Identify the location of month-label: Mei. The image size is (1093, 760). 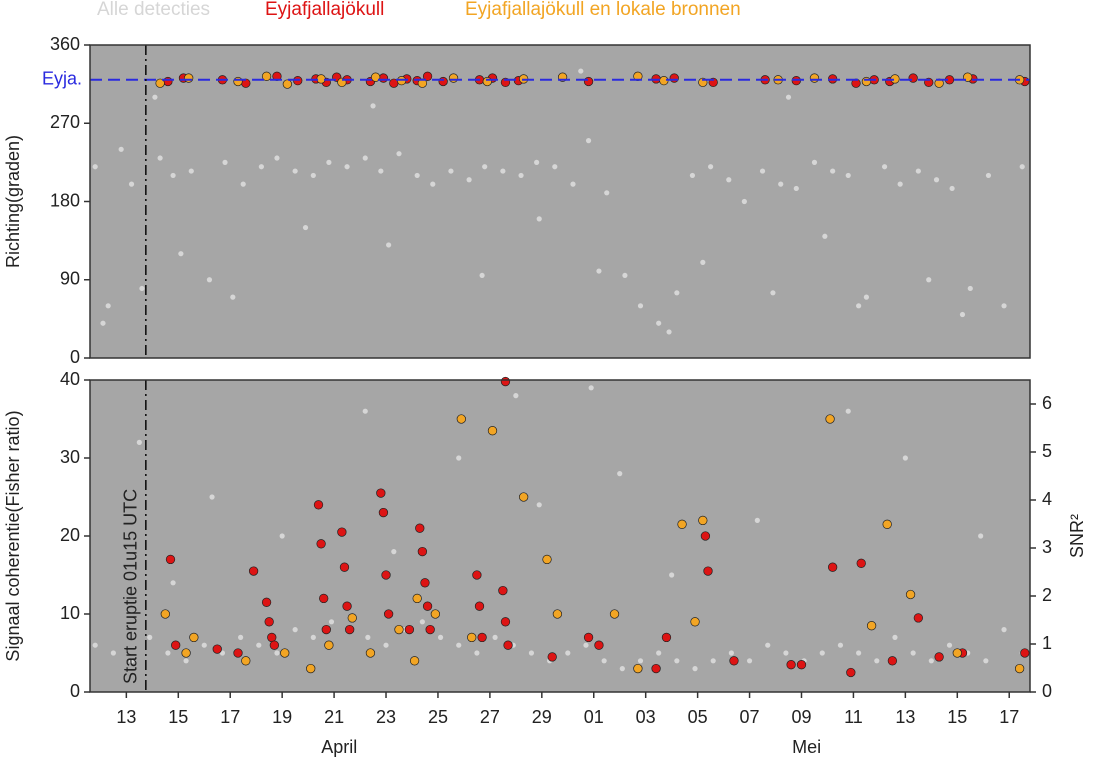
(806, 747).